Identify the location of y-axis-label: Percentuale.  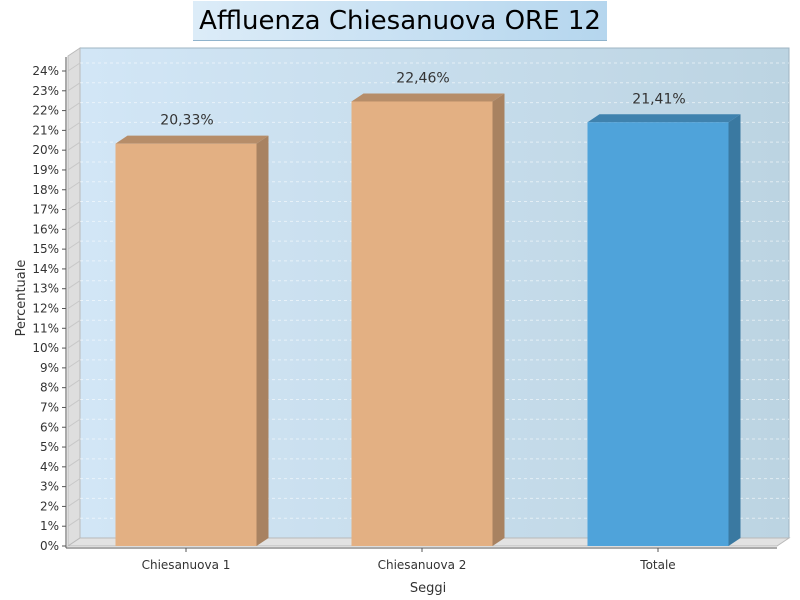
(21, 298).